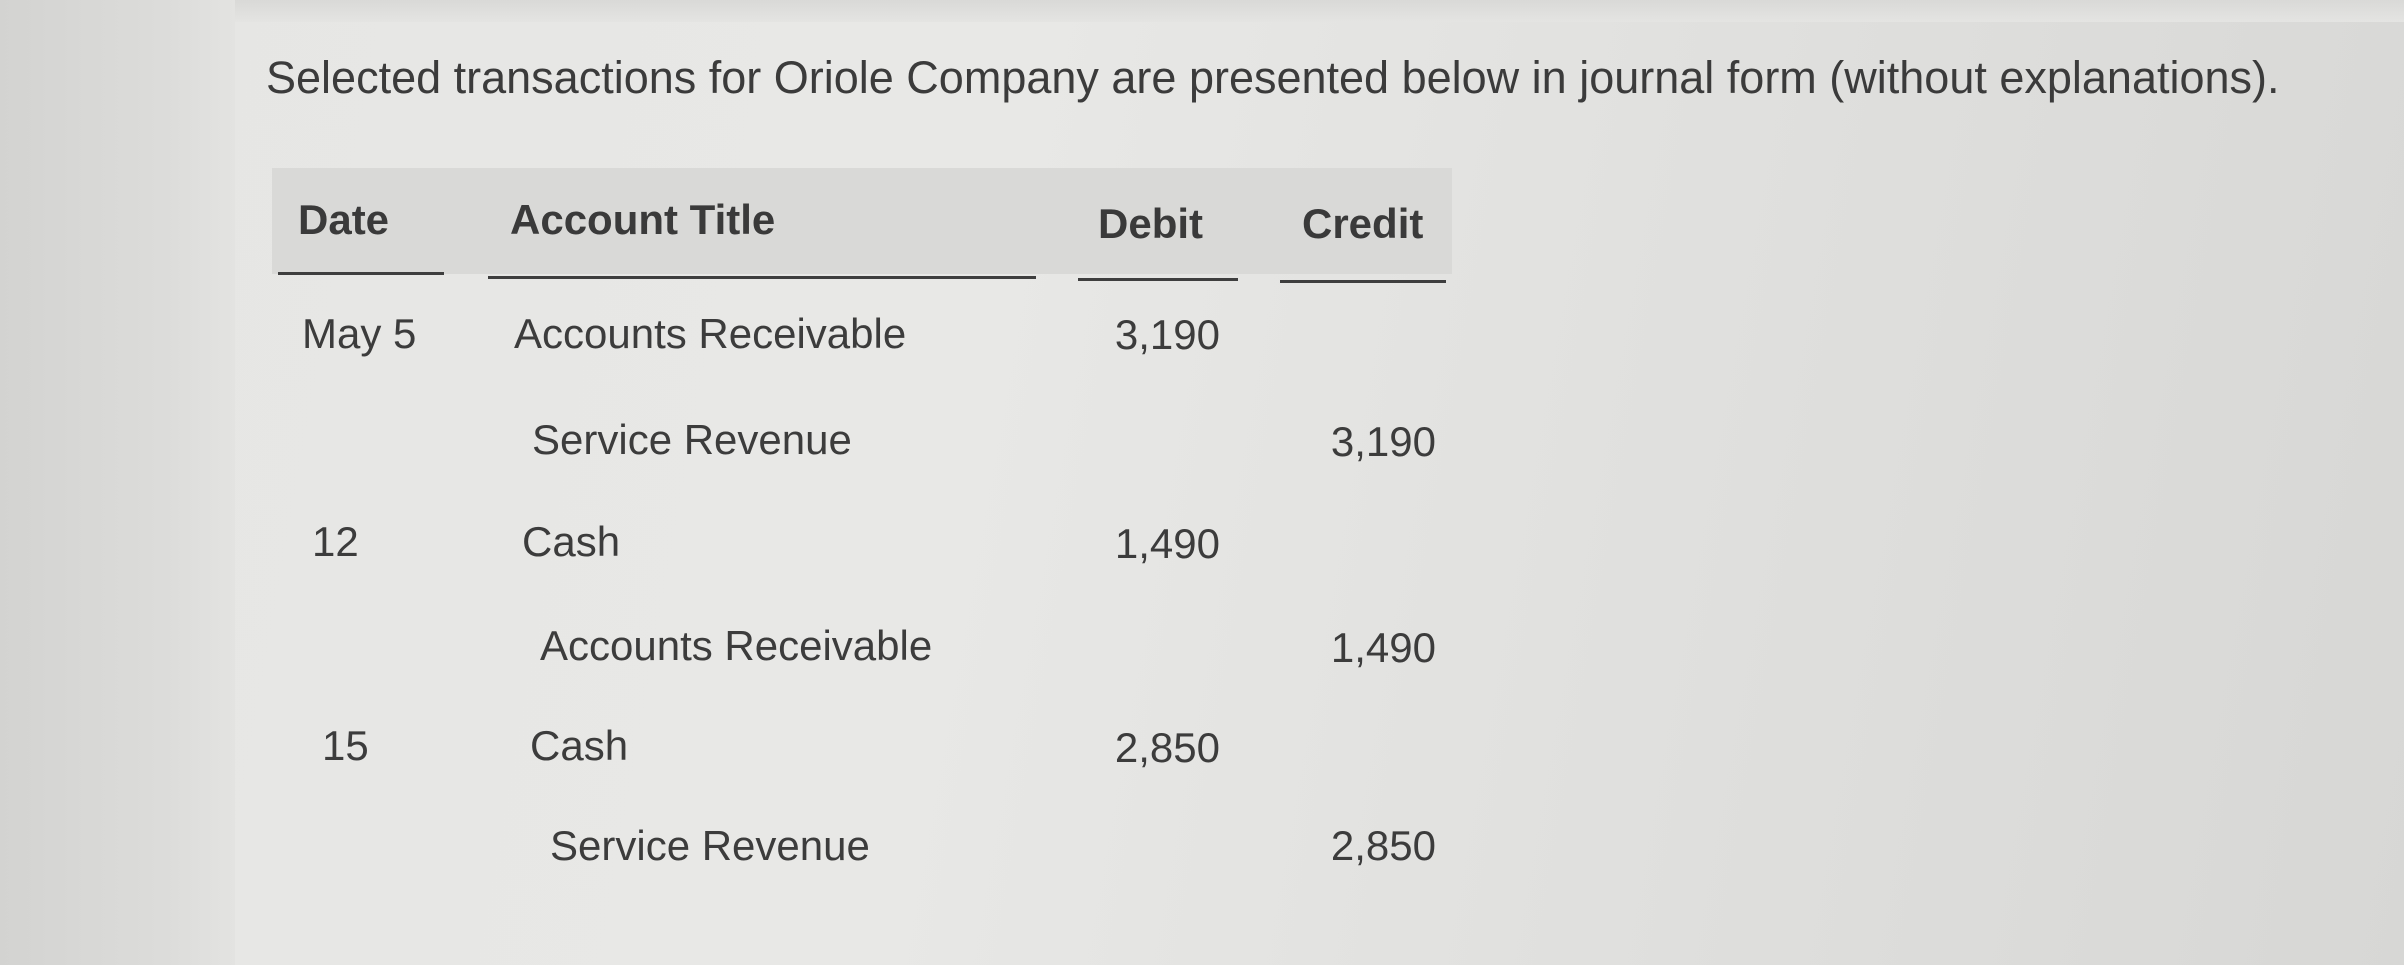 The height and width of the screenshot is (965, 2404). What do you see at coordinates (345, 745) in the screenshot?
I see `row-5-date: 15` at bounding box center [345, 745].